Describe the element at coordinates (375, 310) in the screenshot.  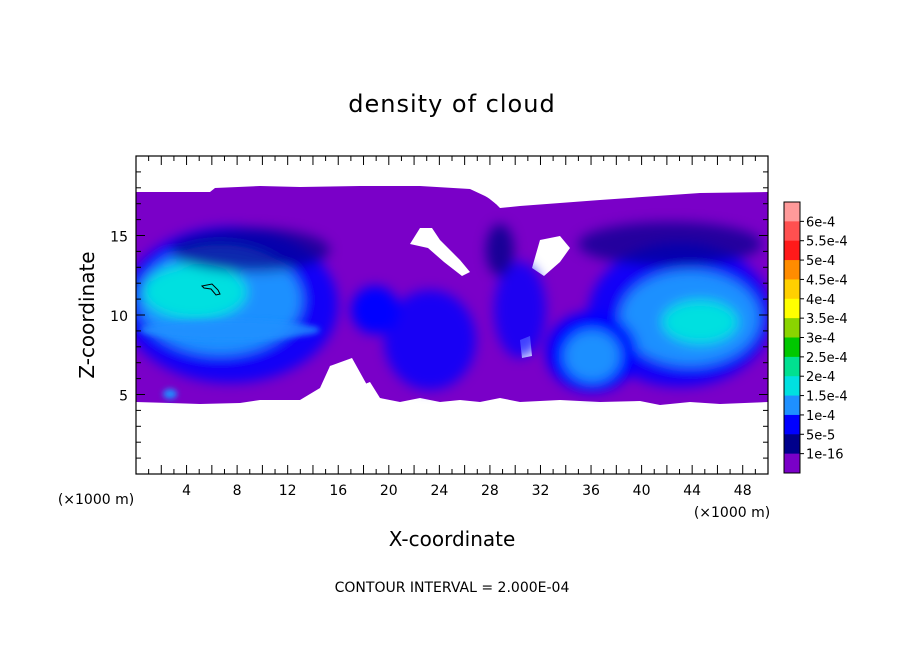
I see `core-small-left` at that location.